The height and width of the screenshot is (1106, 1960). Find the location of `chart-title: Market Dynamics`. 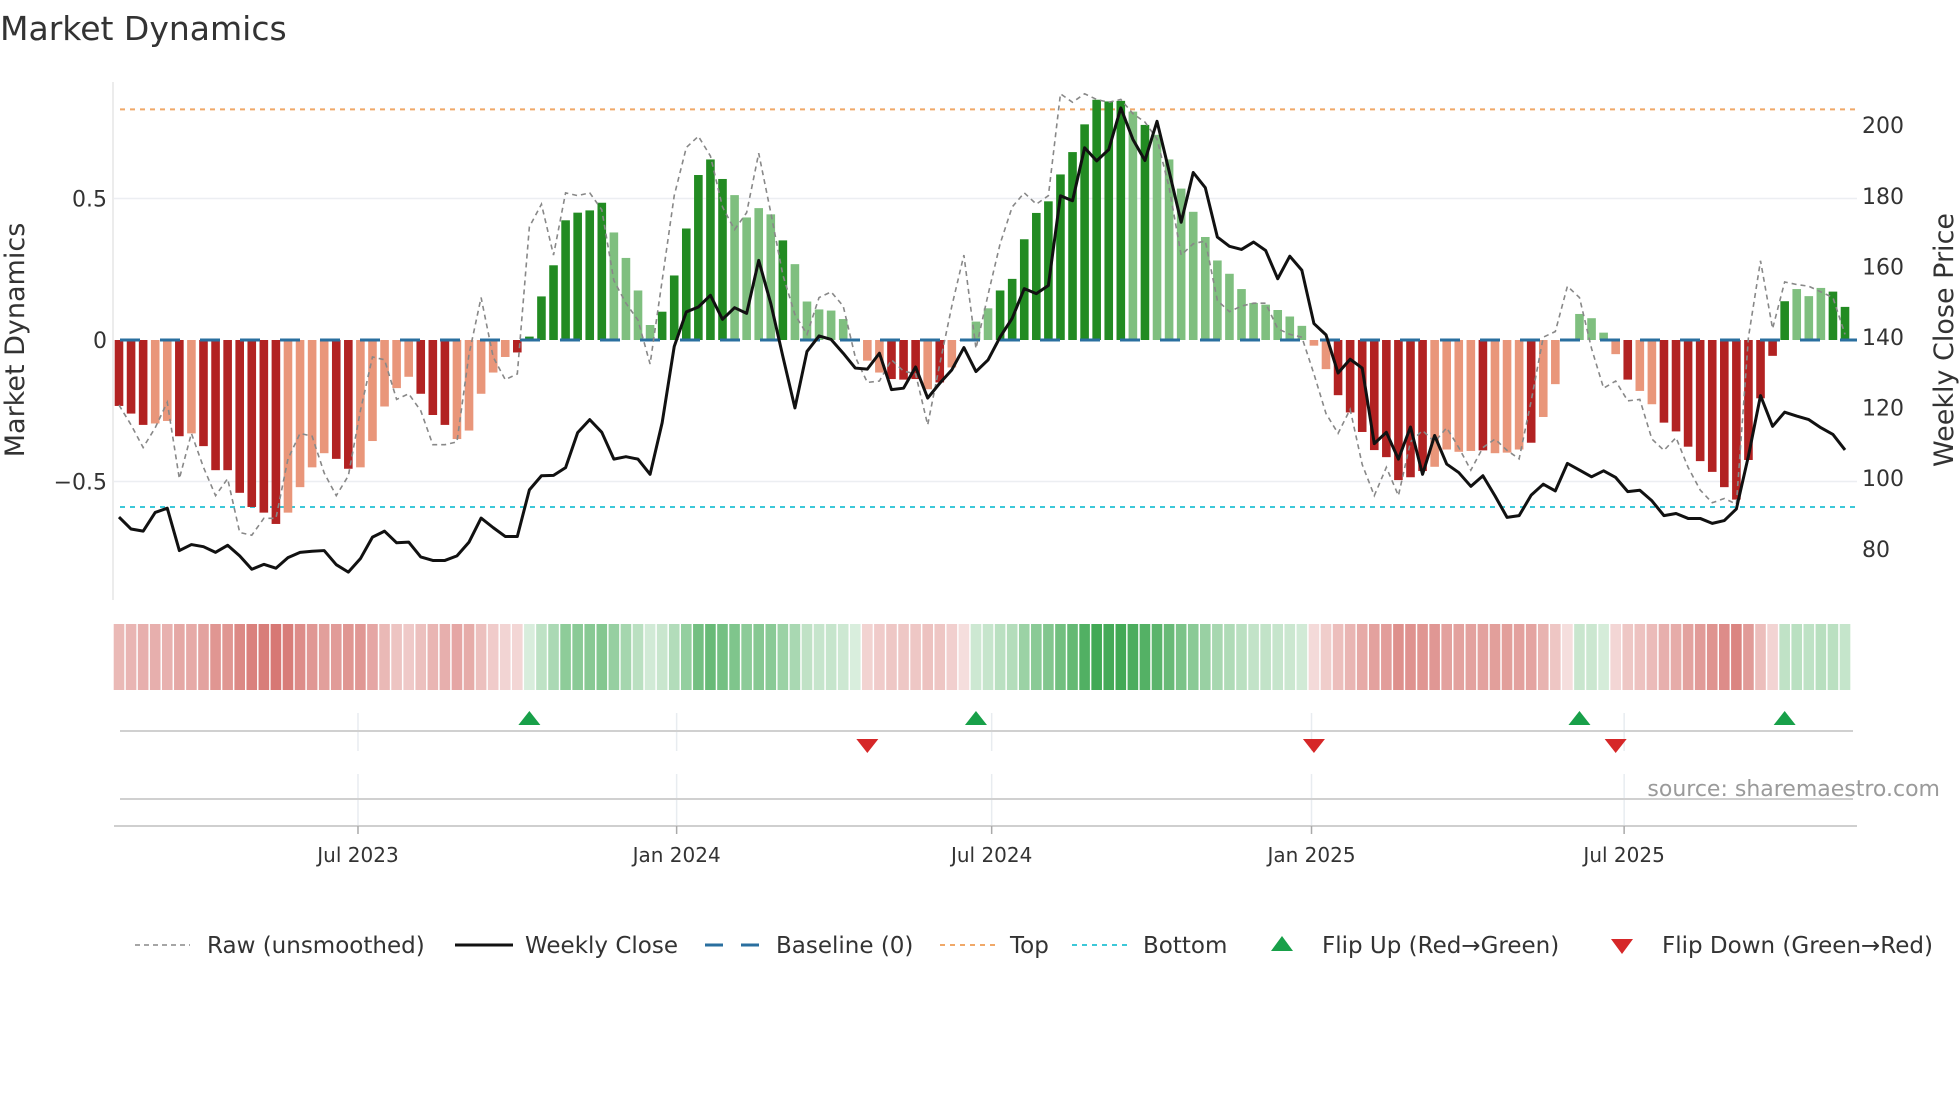

chart-title: Market Dynamics is located at coordinates (143, 28).